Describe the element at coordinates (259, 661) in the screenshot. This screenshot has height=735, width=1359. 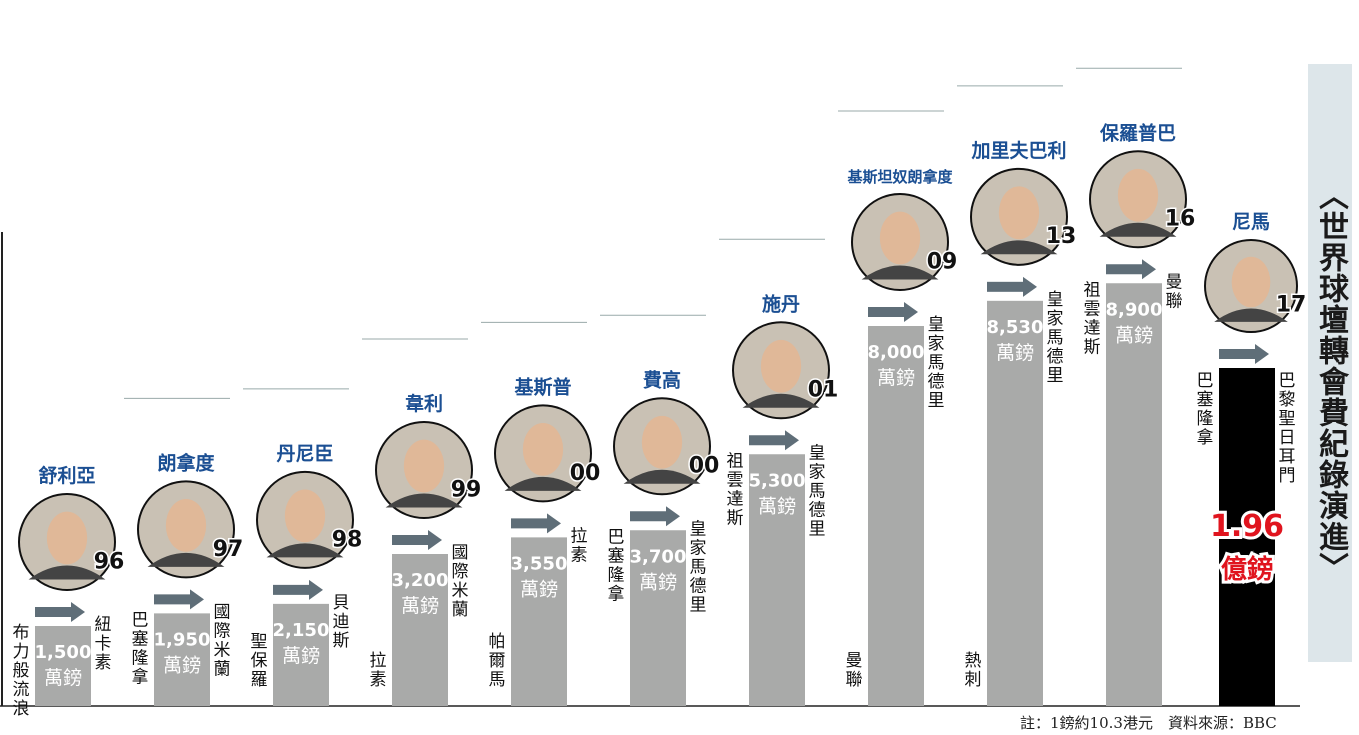
I see `from-club: 聖保羅` at that location.